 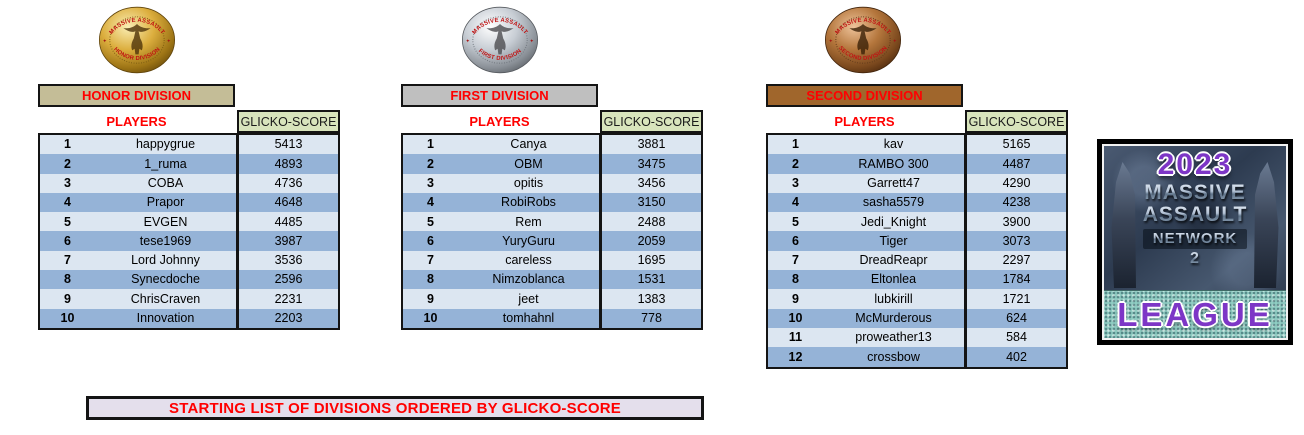 I want to click on division-title-label: FIRST DIVISION, so click(x=499, y=95).